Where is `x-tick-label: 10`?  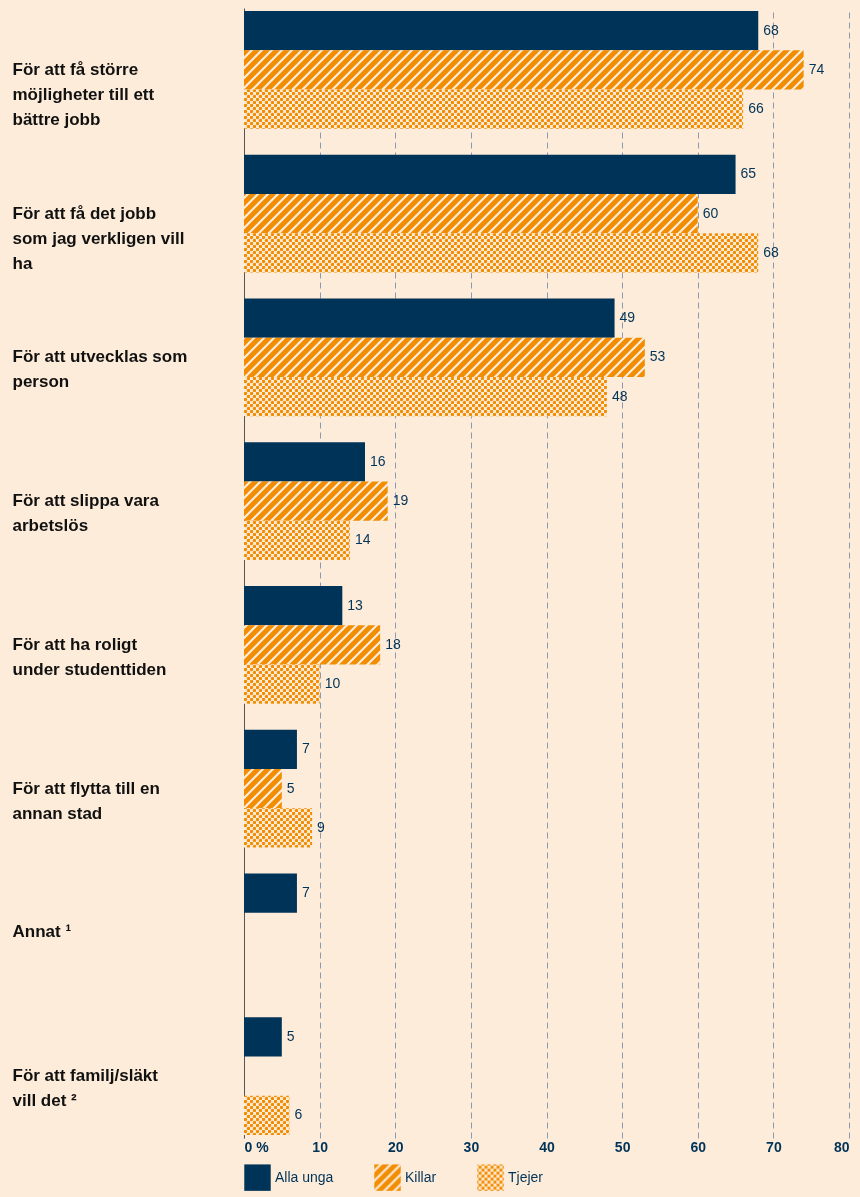 x-tick-label: 10 is located at coordinates (320, 1146).